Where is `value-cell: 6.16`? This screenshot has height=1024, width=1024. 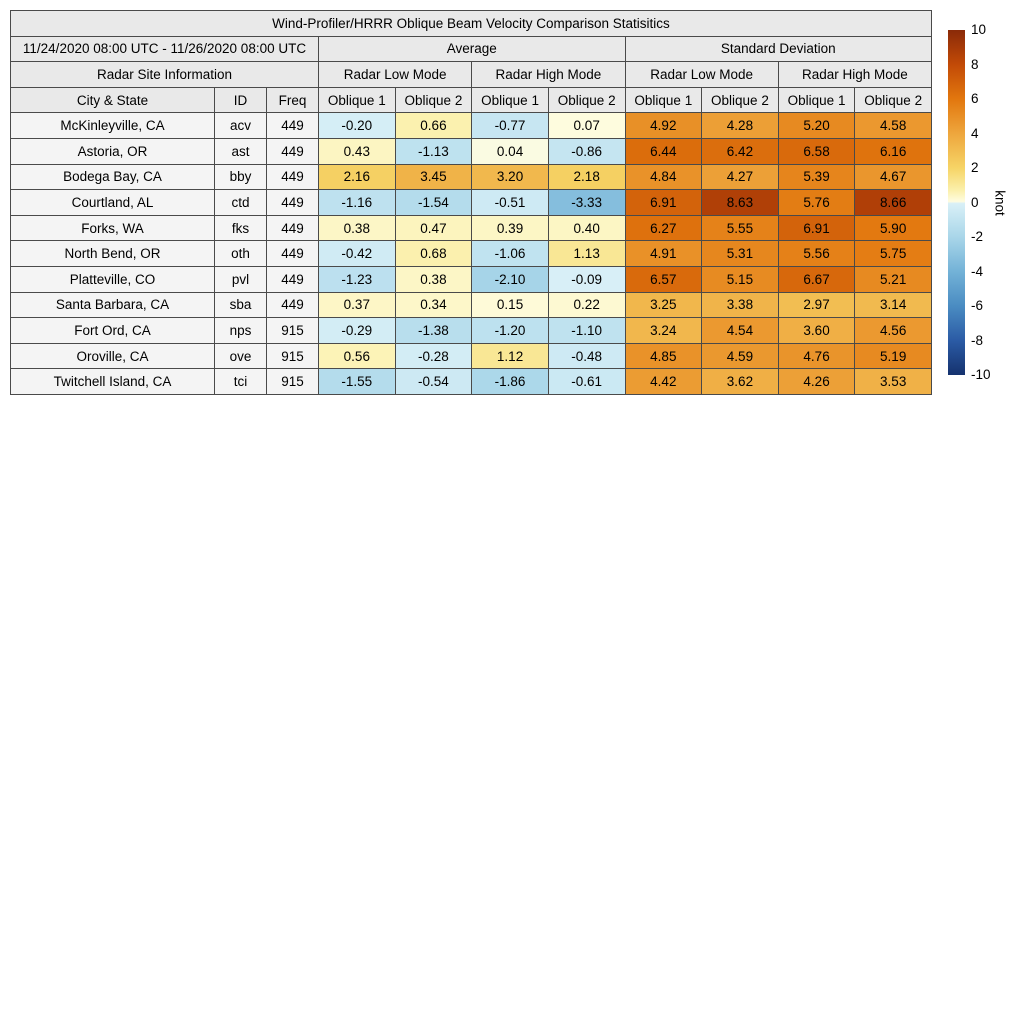
value-cell: 6.16 is located at coordinates (893, 151).